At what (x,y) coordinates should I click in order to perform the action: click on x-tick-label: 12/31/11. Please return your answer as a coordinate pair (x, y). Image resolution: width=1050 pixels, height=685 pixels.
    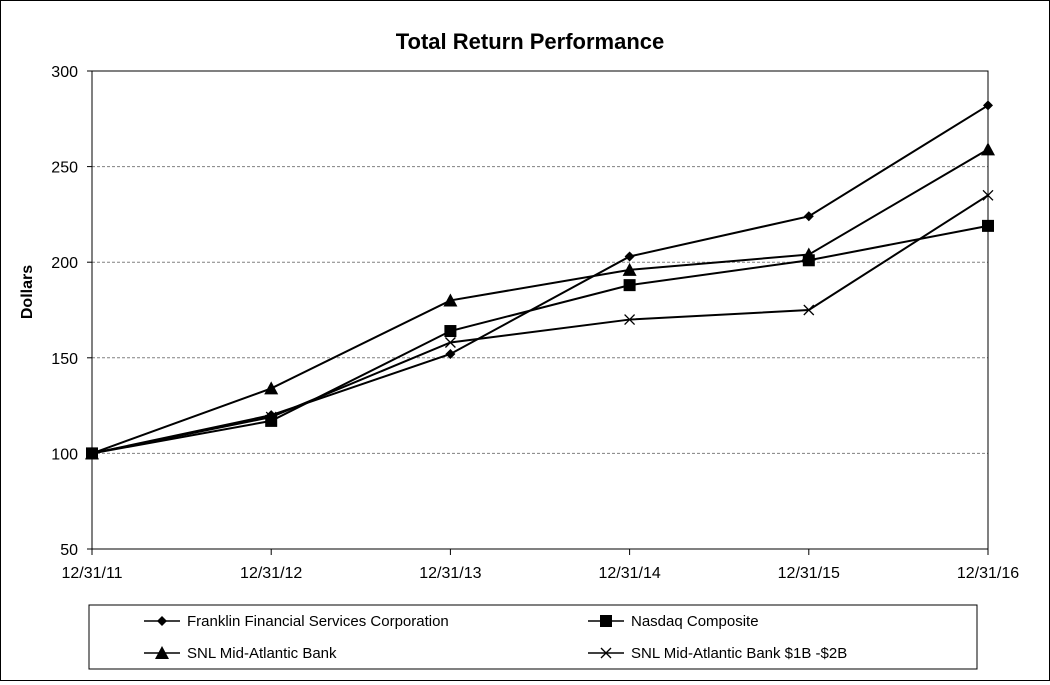
    Looking at the image, I should click on (91, 573).